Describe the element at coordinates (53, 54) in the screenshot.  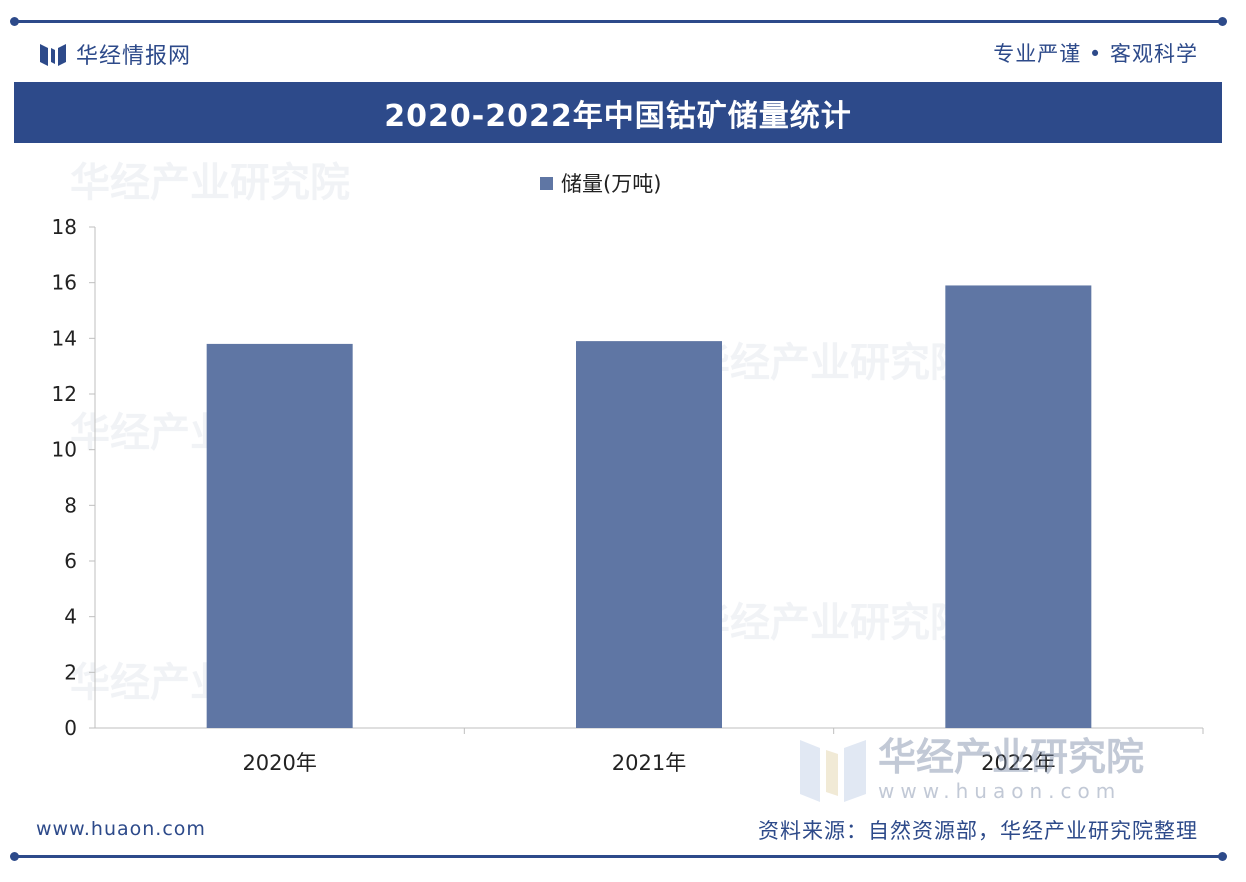
I see `brand-logo-icon` at that location.